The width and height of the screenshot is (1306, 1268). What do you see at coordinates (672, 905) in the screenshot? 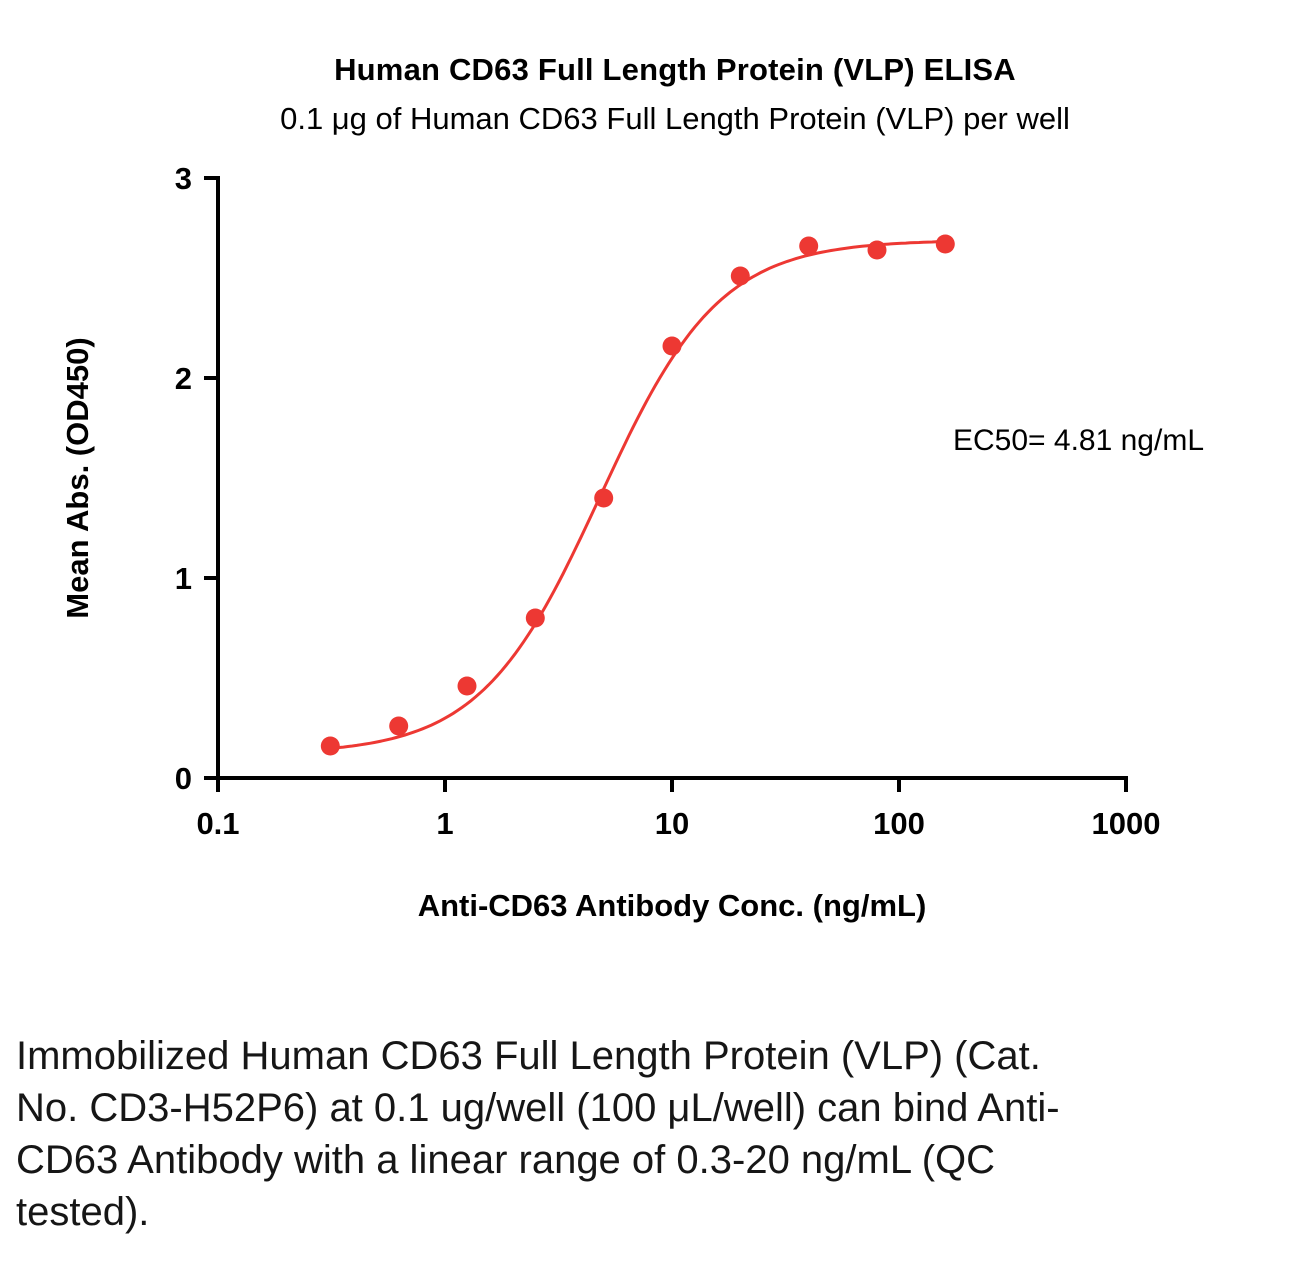
I see `x-axis-label: Anti-CD63 Antibody Conc. (ng/mL)` at bounding box center [672, 905].